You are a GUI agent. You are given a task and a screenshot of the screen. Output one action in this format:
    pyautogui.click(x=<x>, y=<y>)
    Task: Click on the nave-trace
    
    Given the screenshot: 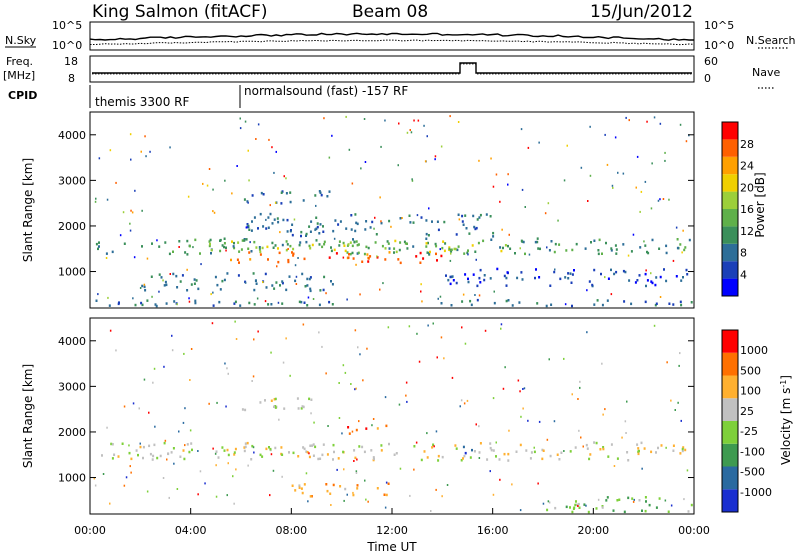 What is the action you would take?
    pyautogui.click(x=392, y=69)
    